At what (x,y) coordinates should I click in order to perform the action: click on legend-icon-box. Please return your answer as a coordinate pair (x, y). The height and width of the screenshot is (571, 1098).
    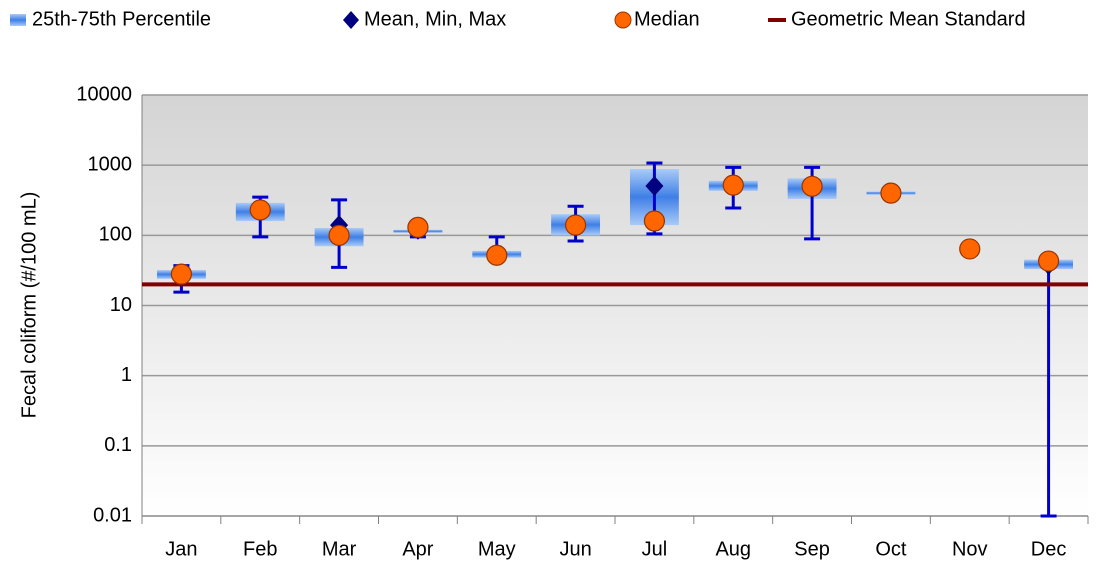
    Looking at the image, I should click on (18, 20).